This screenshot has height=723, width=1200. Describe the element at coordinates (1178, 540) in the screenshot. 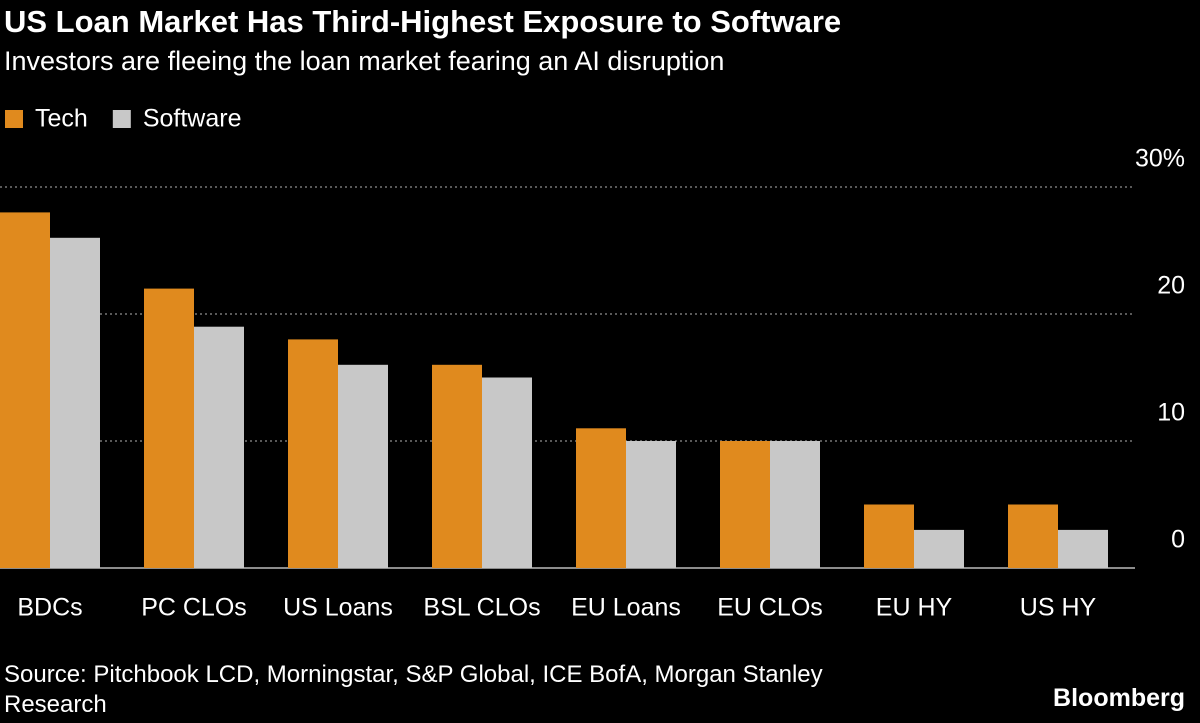

I see `y-tick-label: 0` at that location.